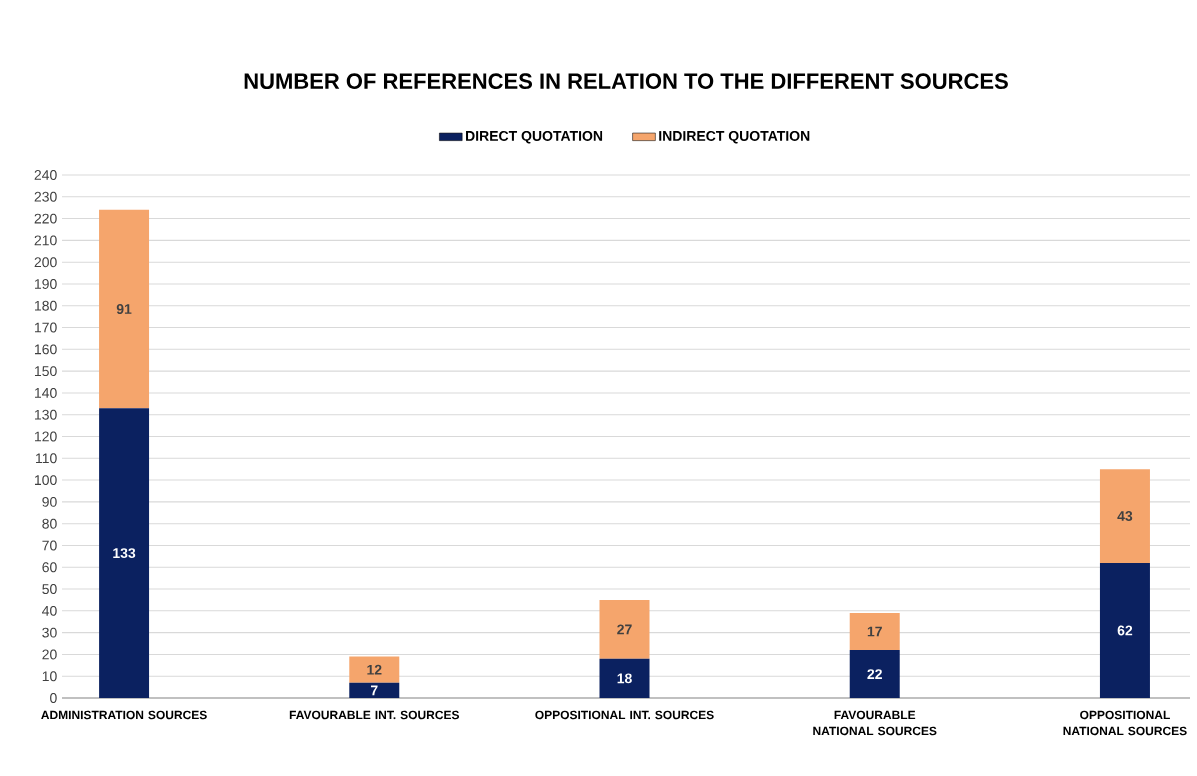  Describe the element at coordinates (46, 414) in the screenshot. I see `y-tick-label: 130` at that location.